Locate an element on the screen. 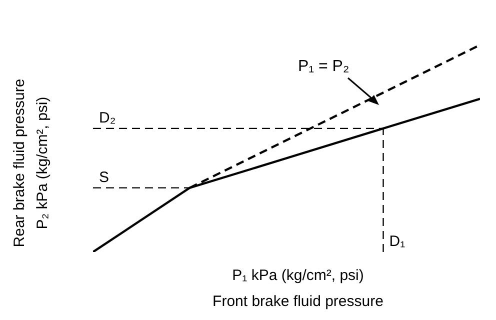 Image resolution: width=496 pixels, height=320 pixels. x-axis-title: P₁ kPa (kg/cm², psi) Front brake fluid pressure is located at coordinates (298, 289).